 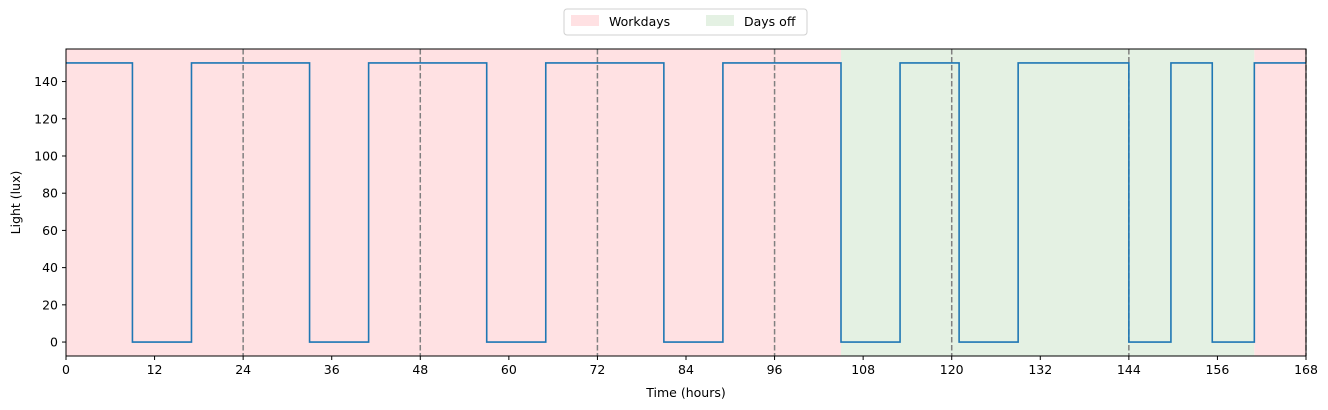 I want to click on legend-box, so click(x=685, y=22).